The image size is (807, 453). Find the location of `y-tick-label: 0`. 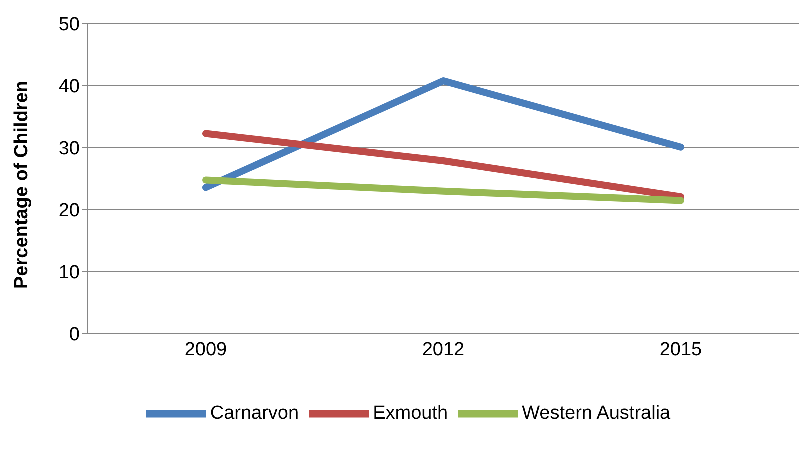

y-tick-label: 0 is located at coordinates (74, 335).